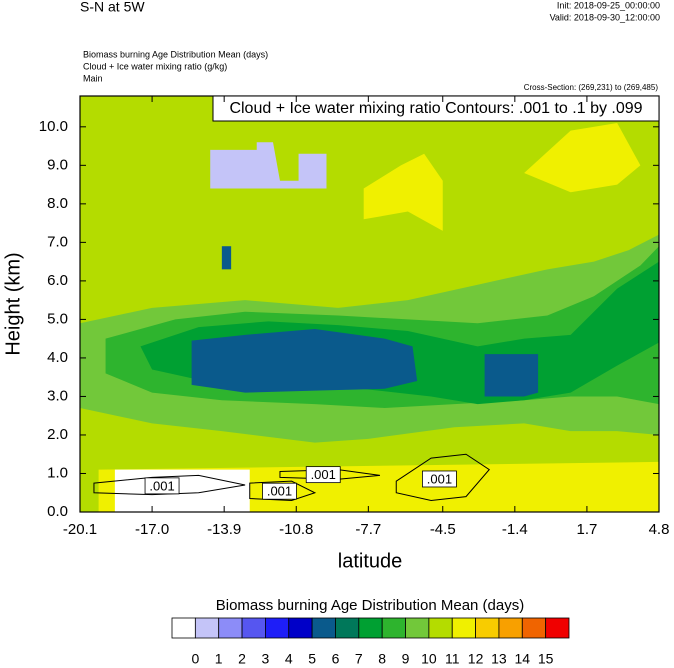  I want to click on colorbar-label: 2, so click(242, 659).